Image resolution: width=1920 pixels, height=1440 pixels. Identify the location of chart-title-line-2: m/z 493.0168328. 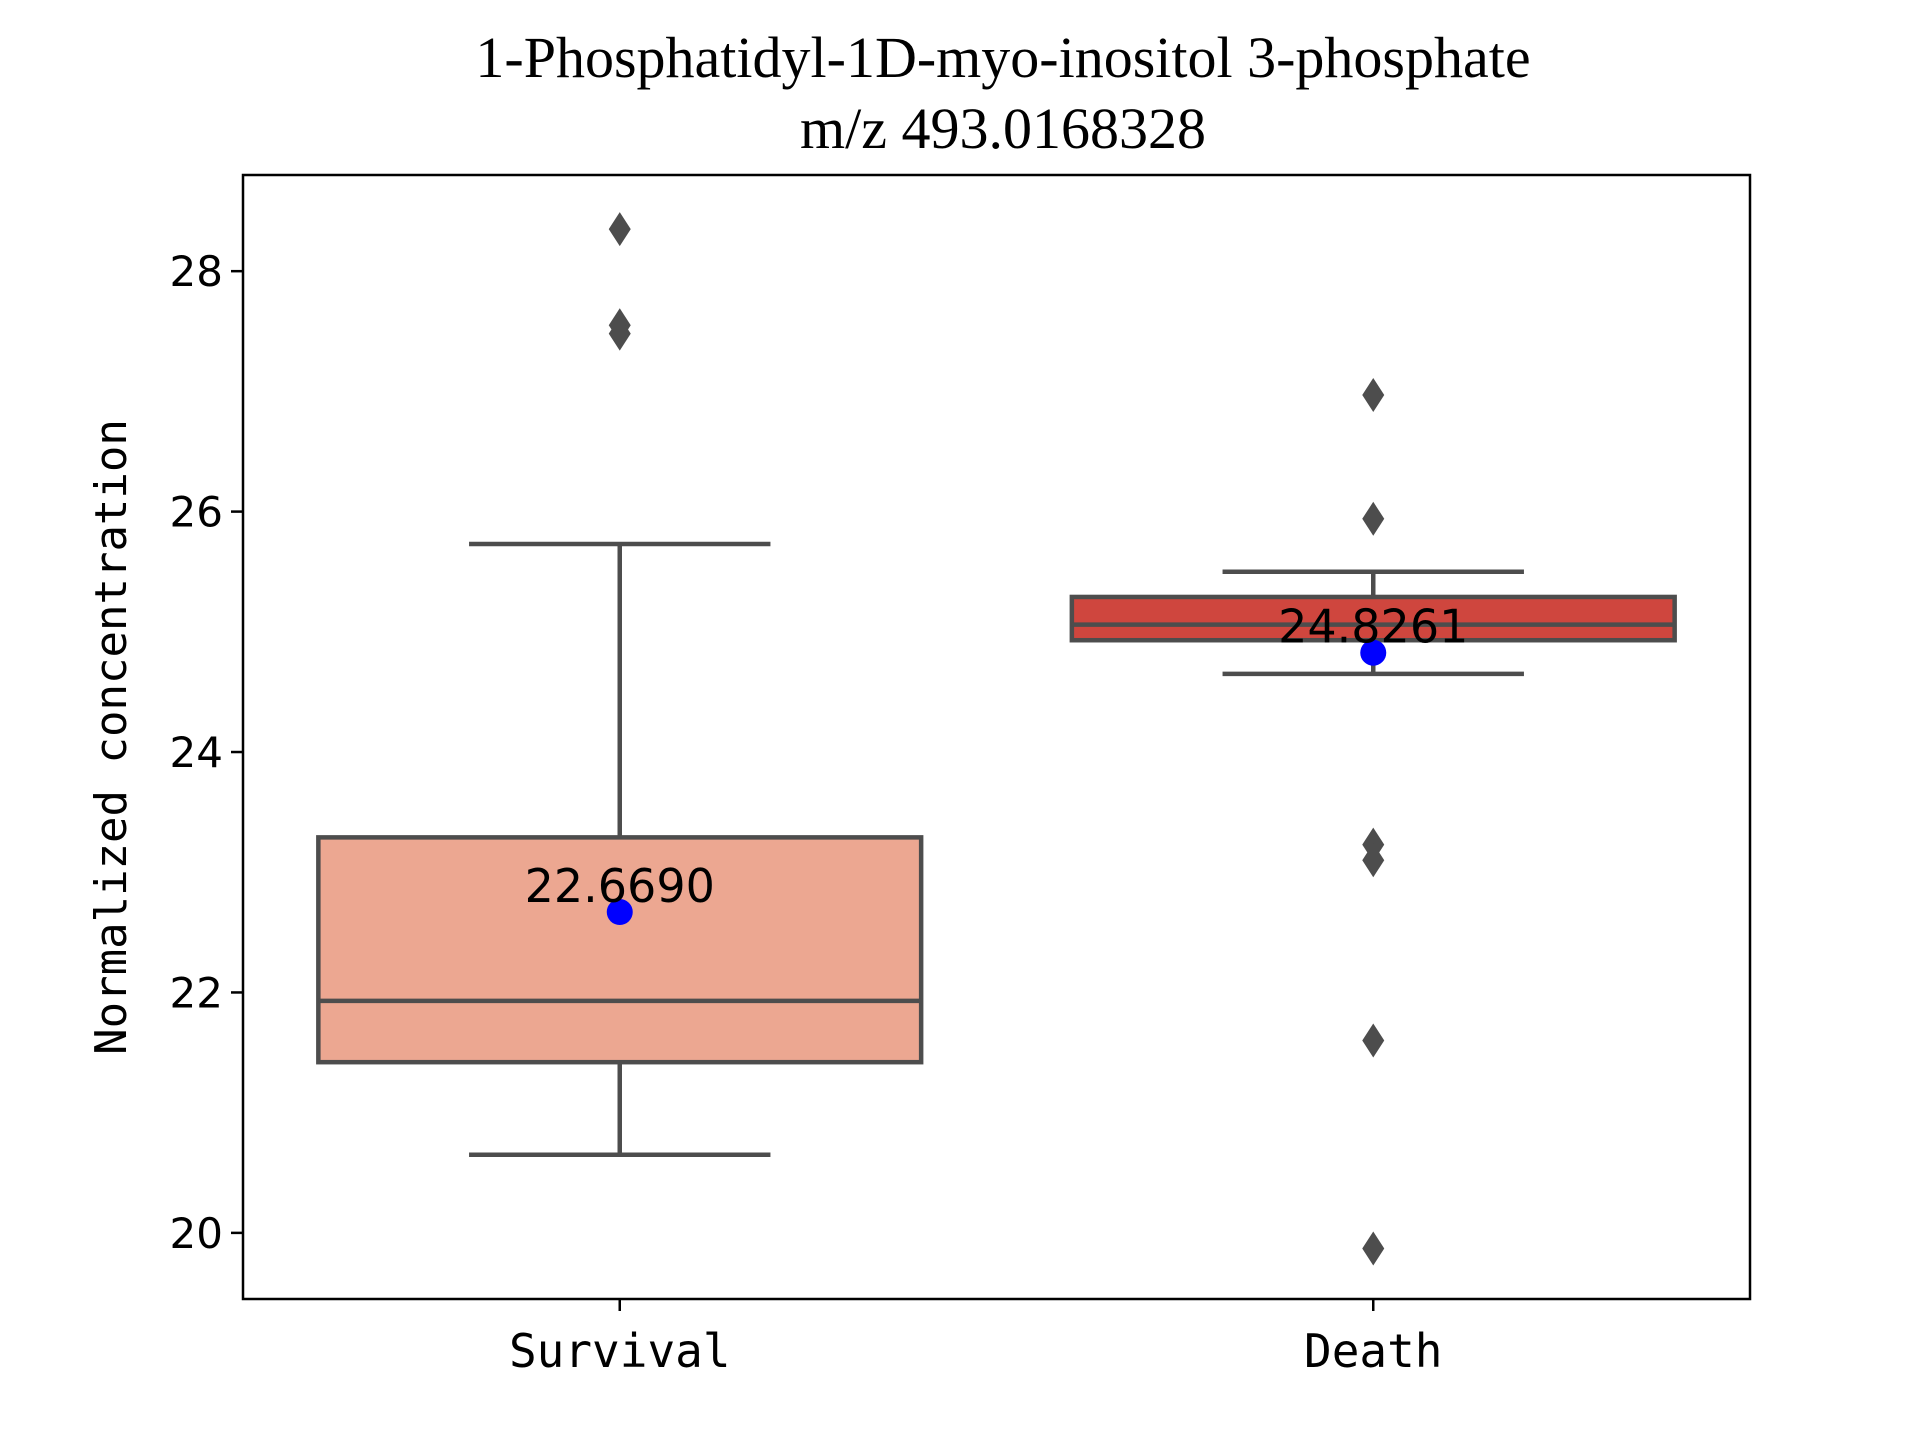
(1003, 128).